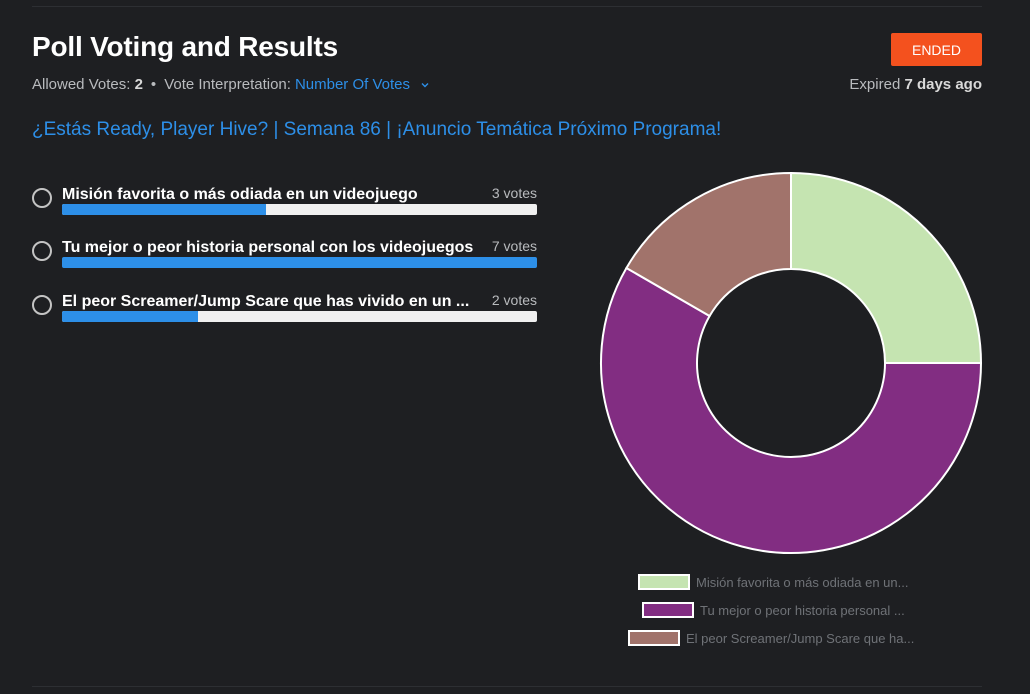 The width and height of the screenshot is (1030, 694). Describe the element at coordinates (507, 686) in the screenshot. I see `bottom-divider` at that location.